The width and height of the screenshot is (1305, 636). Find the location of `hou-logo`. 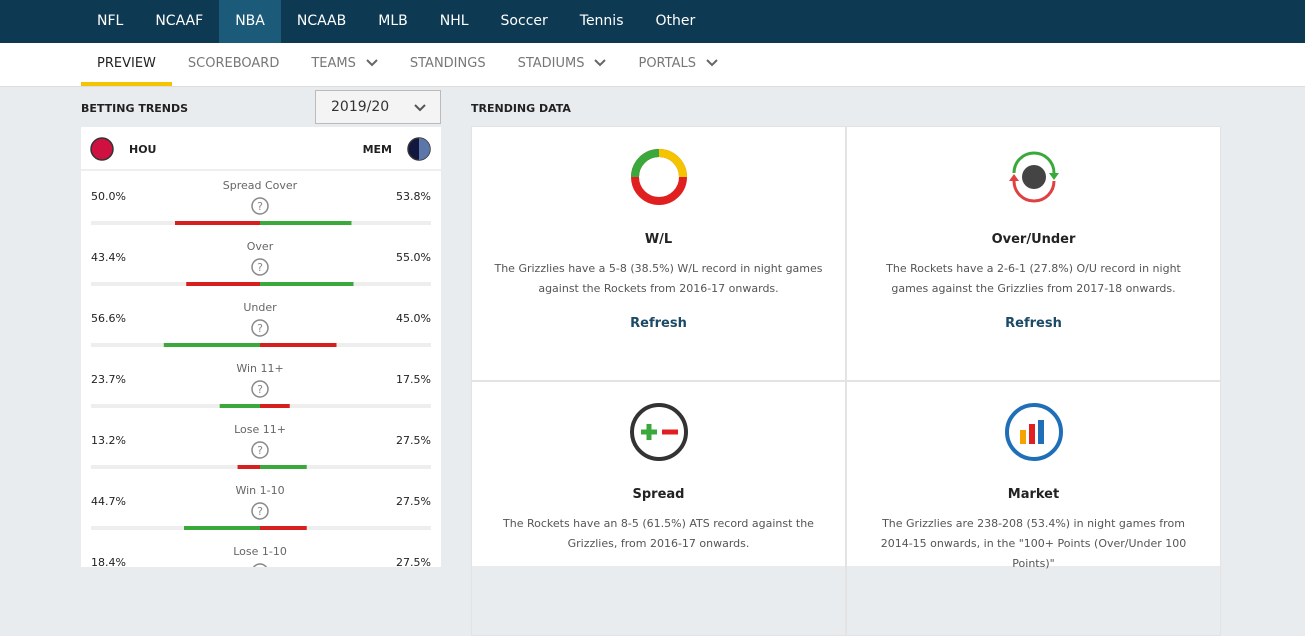

hou-logo is located at coordinates (102, 149).